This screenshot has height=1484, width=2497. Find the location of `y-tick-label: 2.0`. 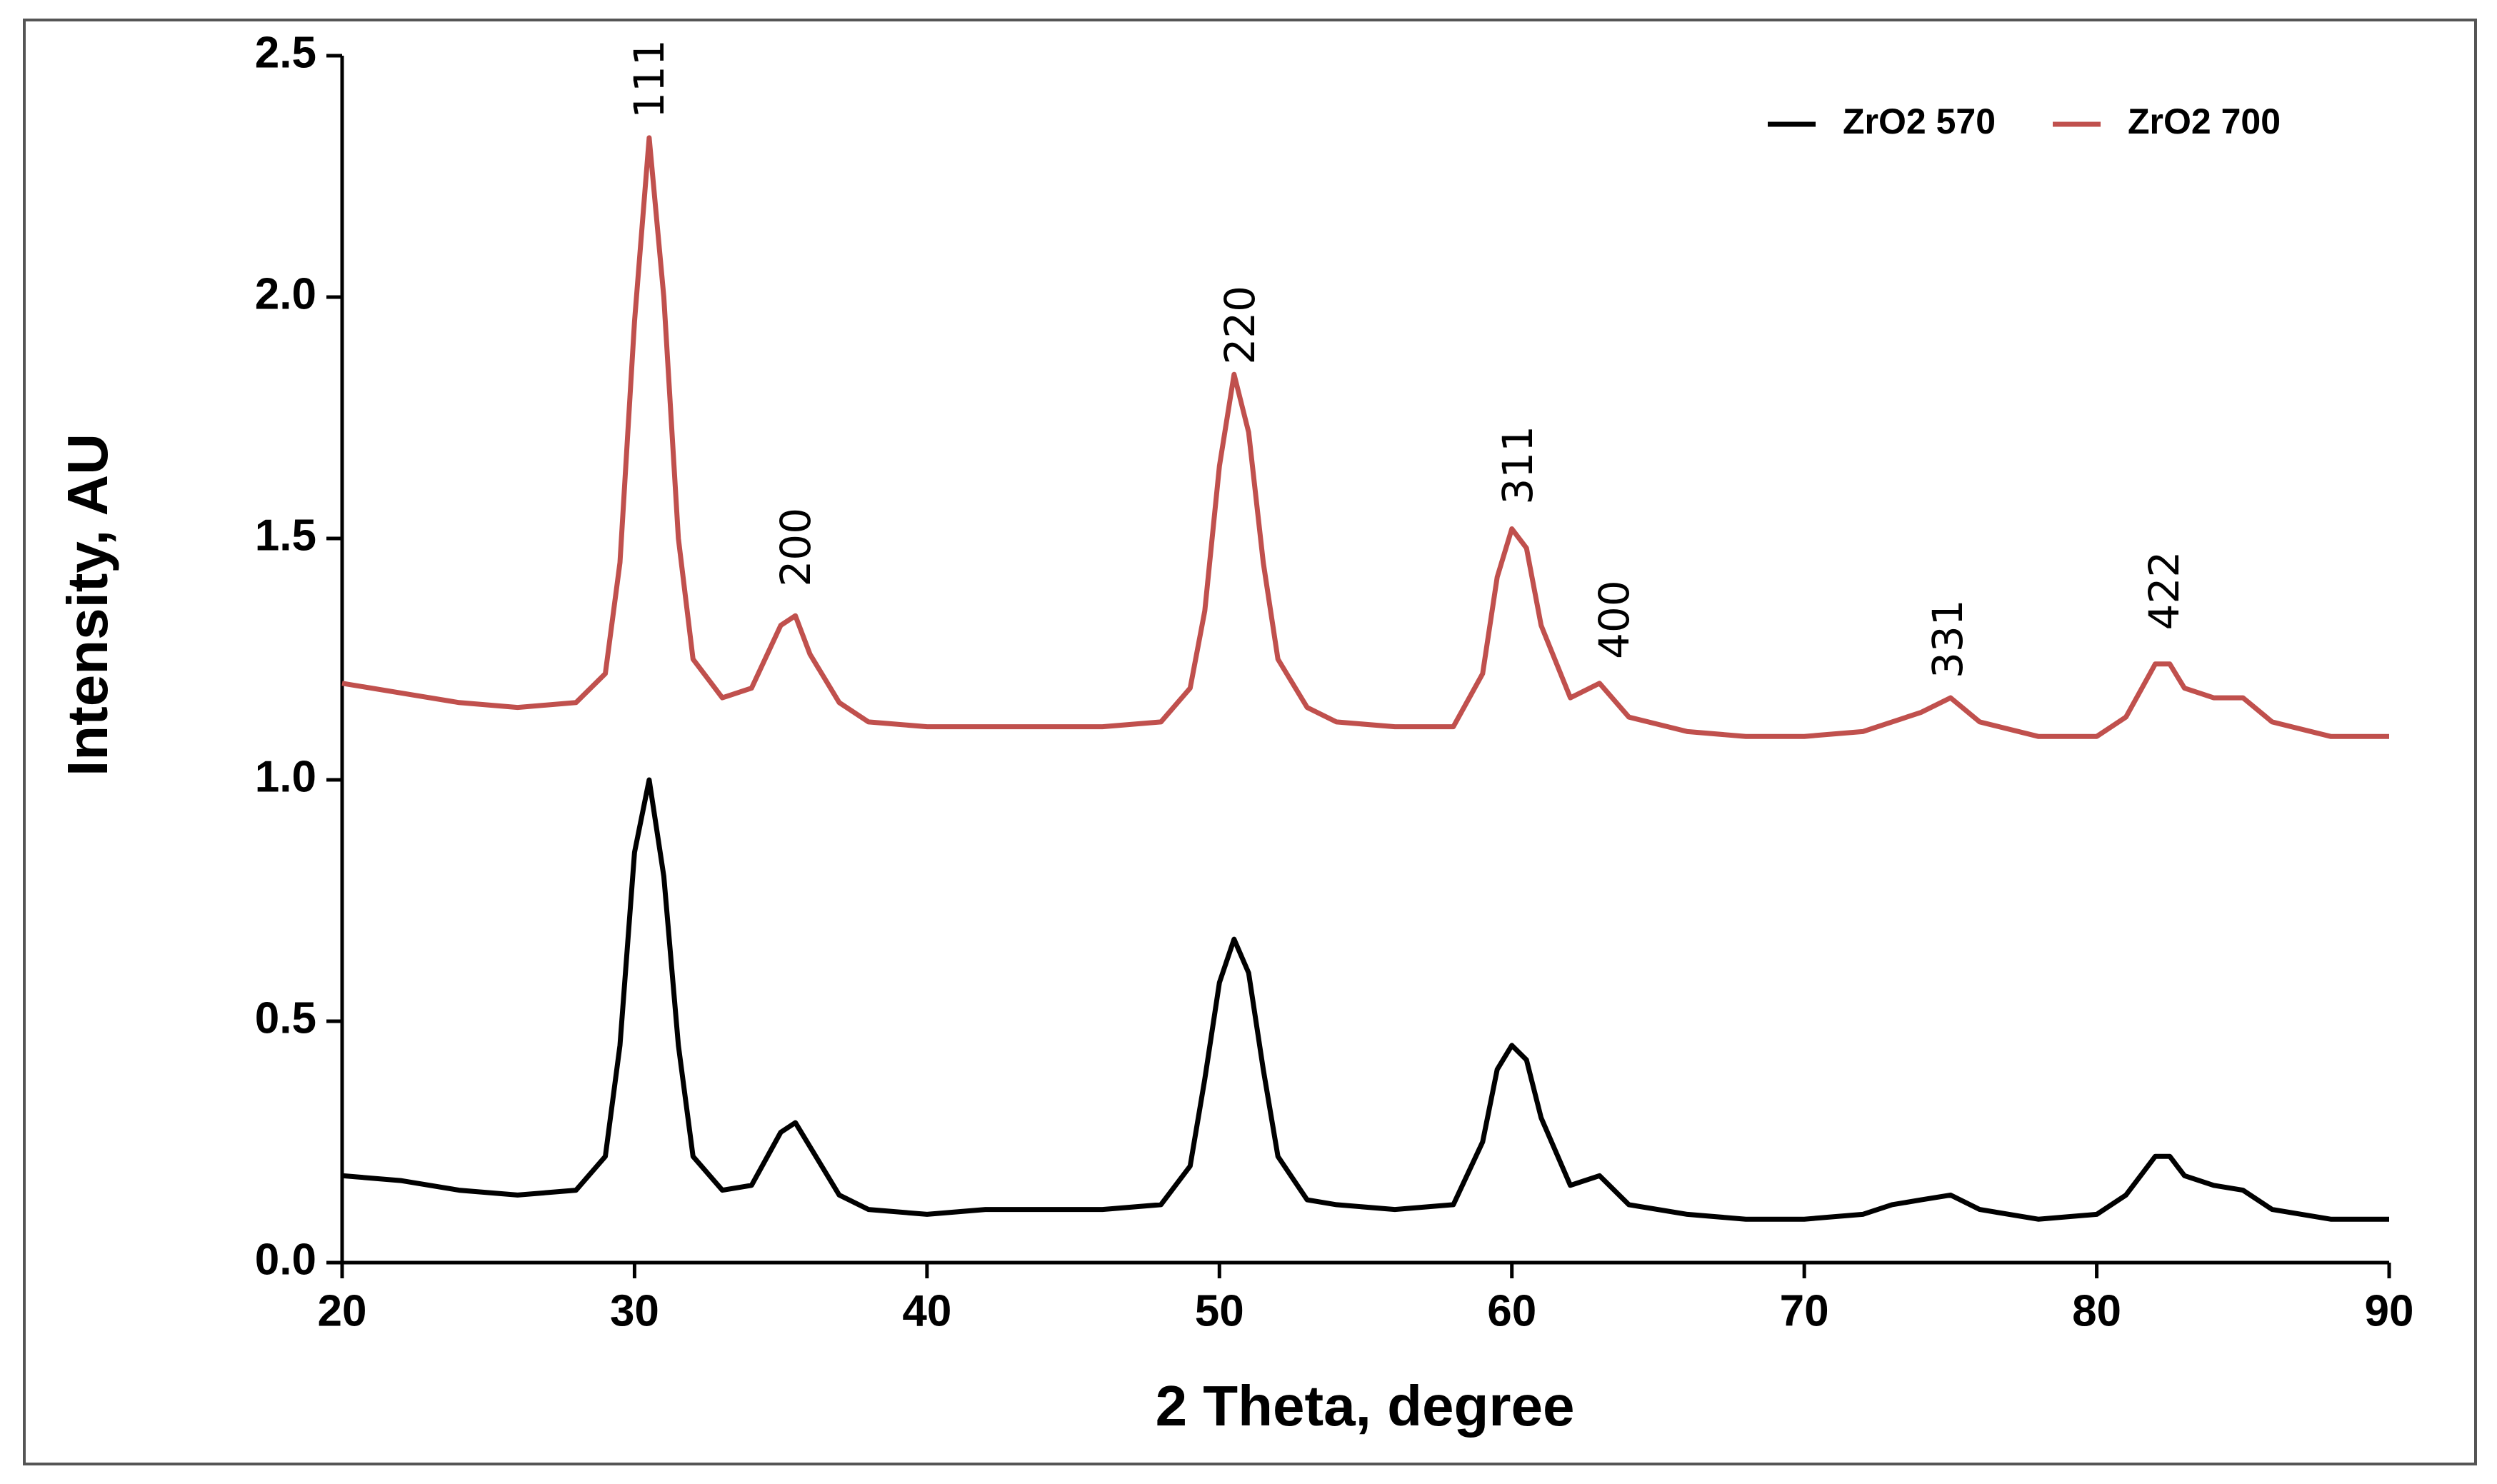

y-tick-label: 2.0 is located at coordinates (285, 294).